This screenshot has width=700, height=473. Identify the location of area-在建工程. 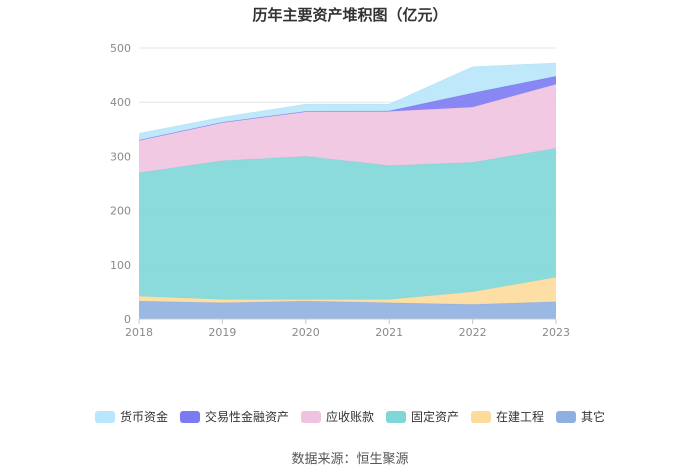
(347, 291).